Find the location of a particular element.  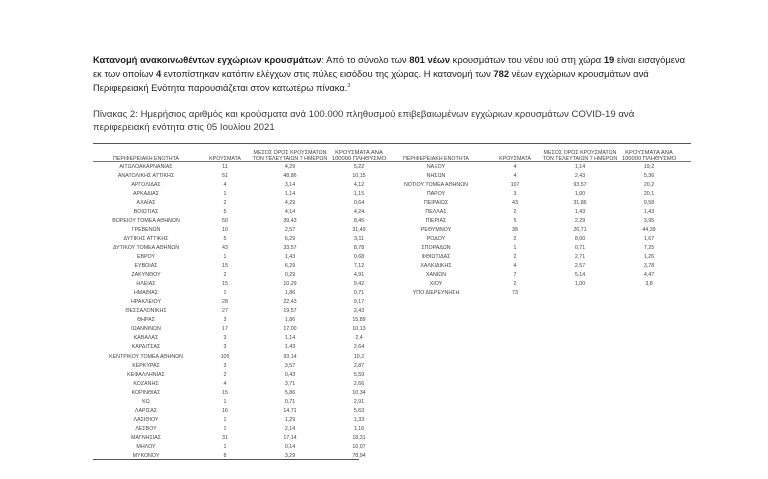

table-top-rule is located at coordinates (392, 143).